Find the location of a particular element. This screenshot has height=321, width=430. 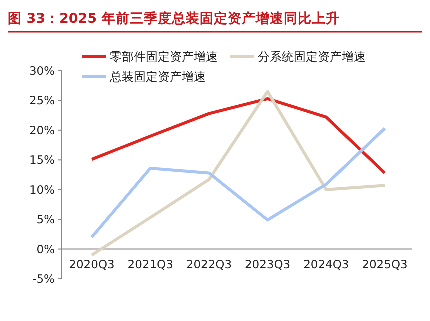

y-tick-label: 0% is located at coordinates (46, 249).